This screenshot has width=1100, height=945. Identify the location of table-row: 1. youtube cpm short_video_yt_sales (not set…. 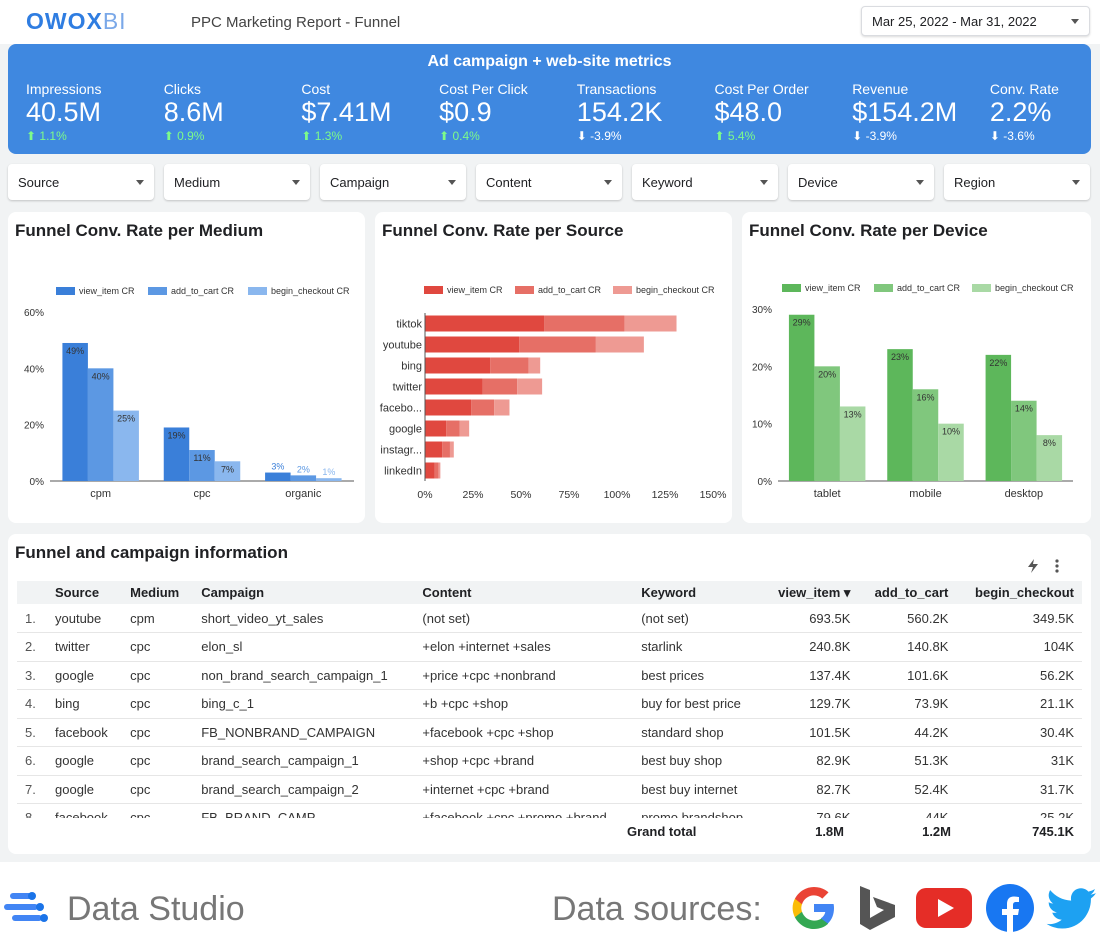
(549, 618).